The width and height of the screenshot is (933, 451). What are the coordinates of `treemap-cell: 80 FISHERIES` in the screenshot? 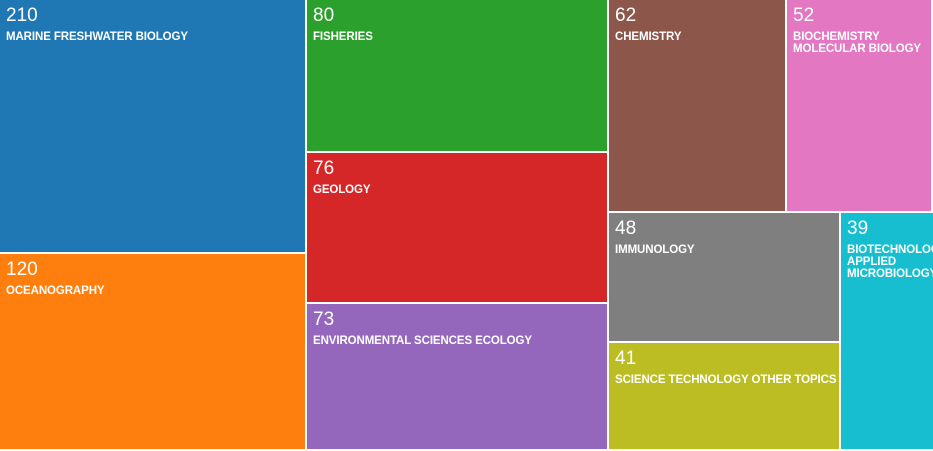 It's located at (458, 76).